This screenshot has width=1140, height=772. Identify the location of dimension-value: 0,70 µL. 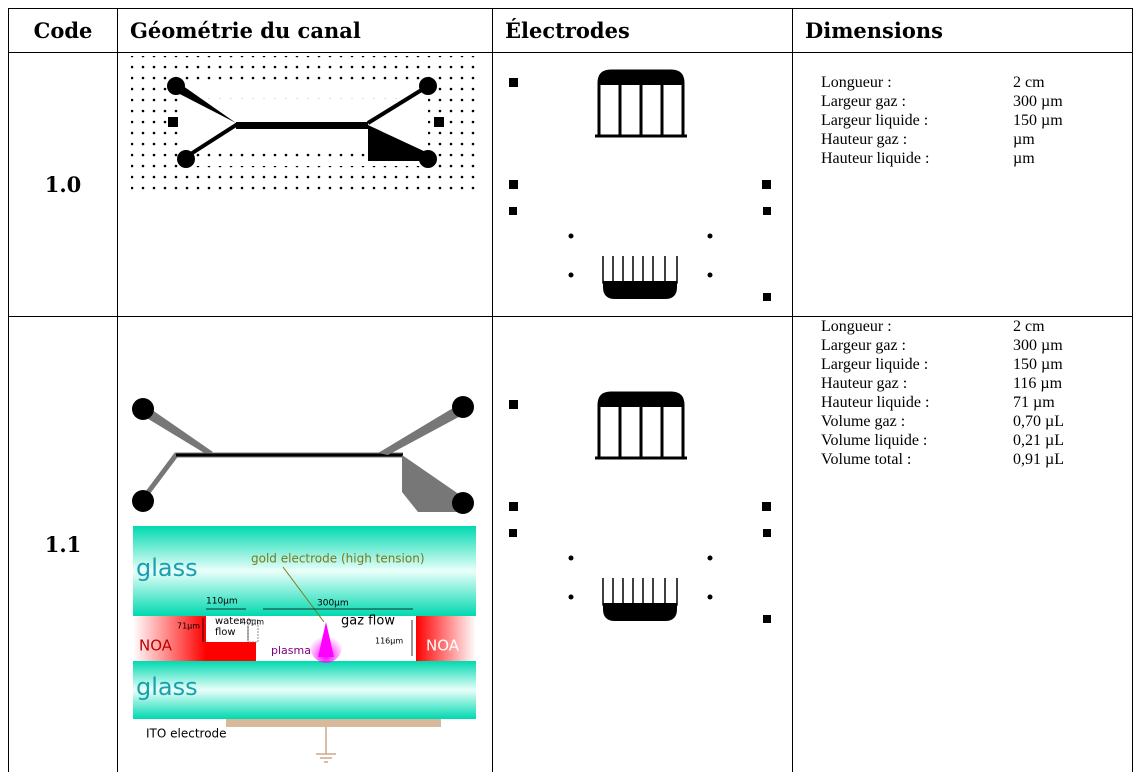
(1038, 421).